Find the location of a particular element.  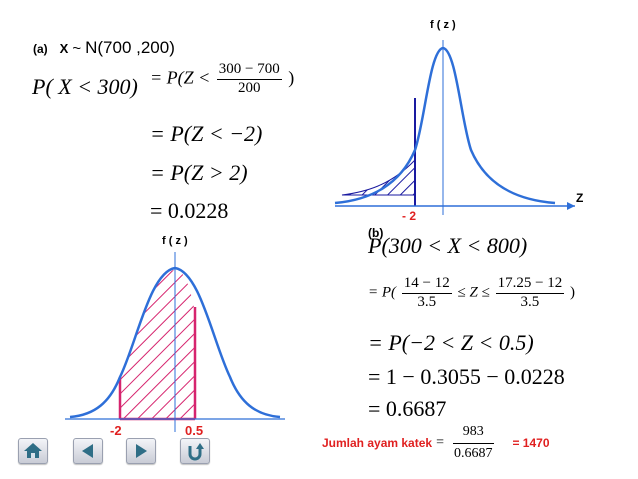

part-a-label: (a) is located at coordinates (40, 49).